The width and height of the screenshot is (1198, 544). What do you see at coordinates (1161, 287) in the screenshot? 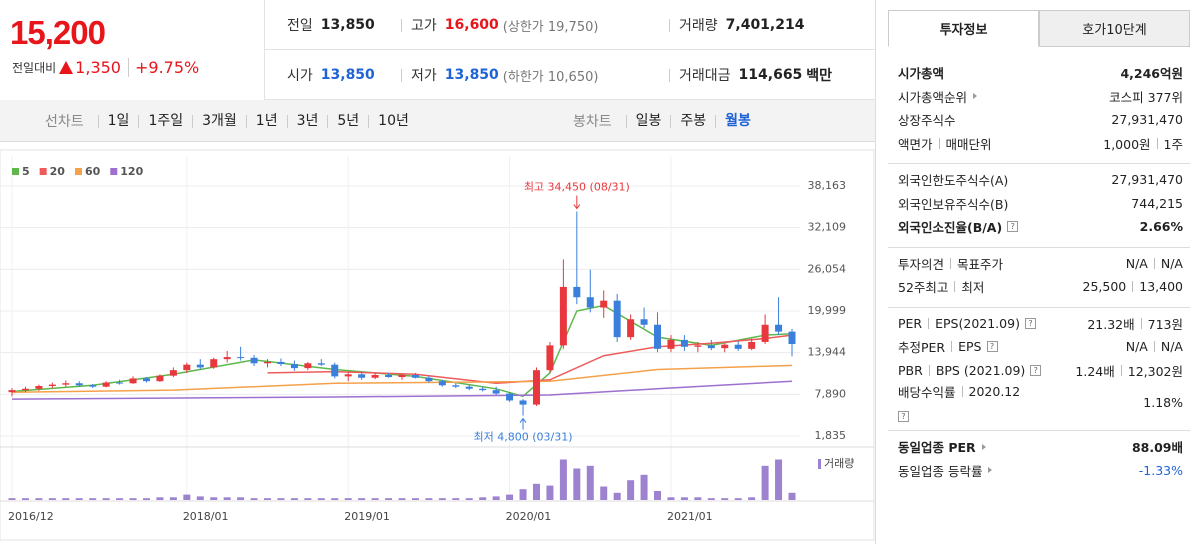
I see `value-part: 13,400` at bounding box center [1161, 287].